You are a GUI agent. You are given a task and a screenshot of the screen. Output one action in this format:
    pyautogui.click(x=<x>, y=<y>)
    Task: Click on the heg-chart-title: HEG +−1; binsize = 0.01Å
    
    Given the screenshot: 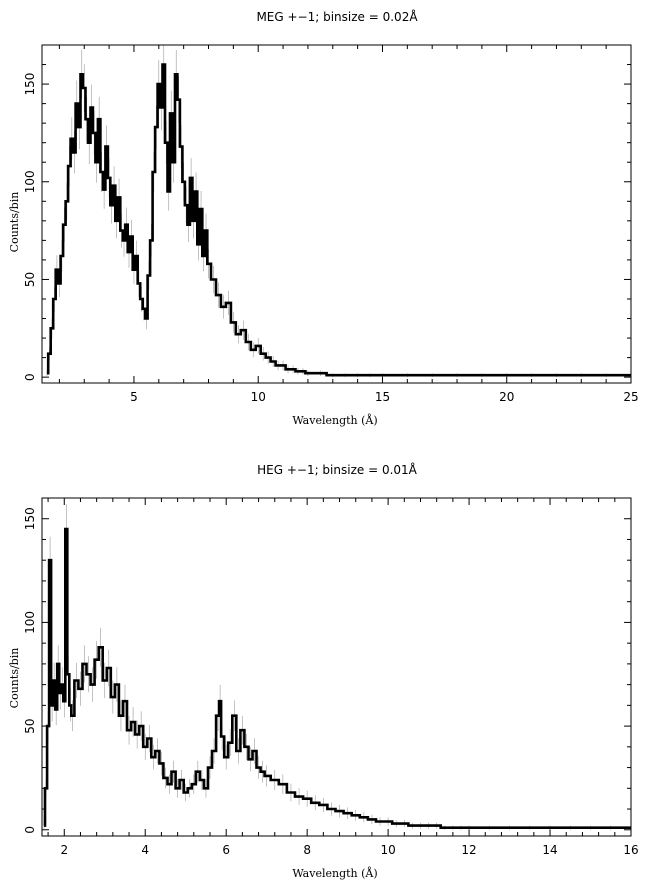 What is the action you would take?
    pyautogui.click(x=337, y=469)
    